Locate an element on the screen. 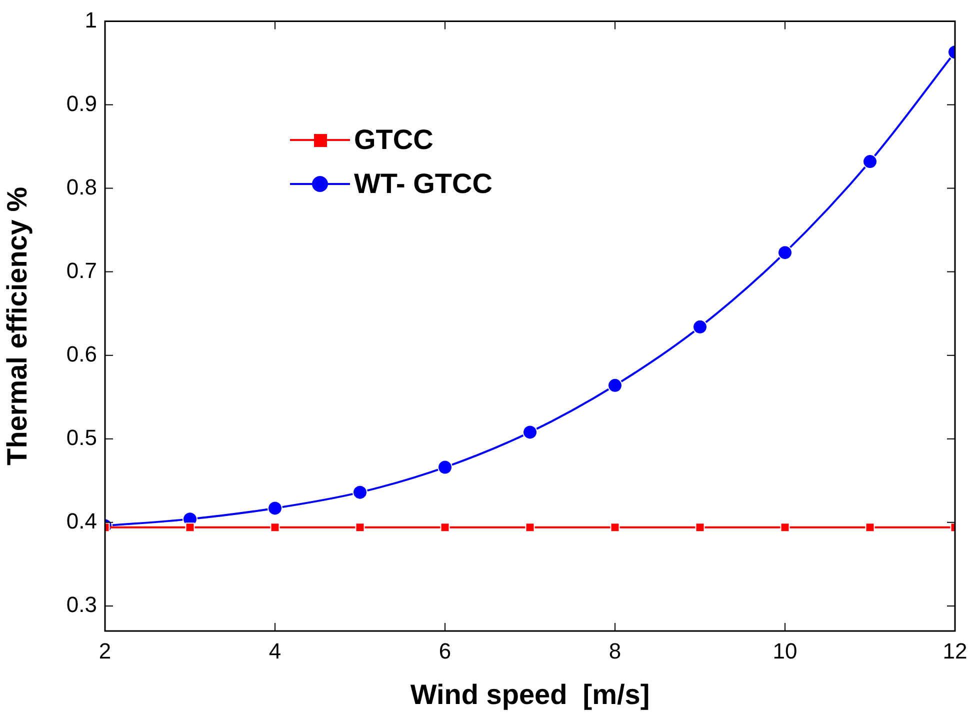  y-tick-label: 0.8 is located at coordinates (81, 187).